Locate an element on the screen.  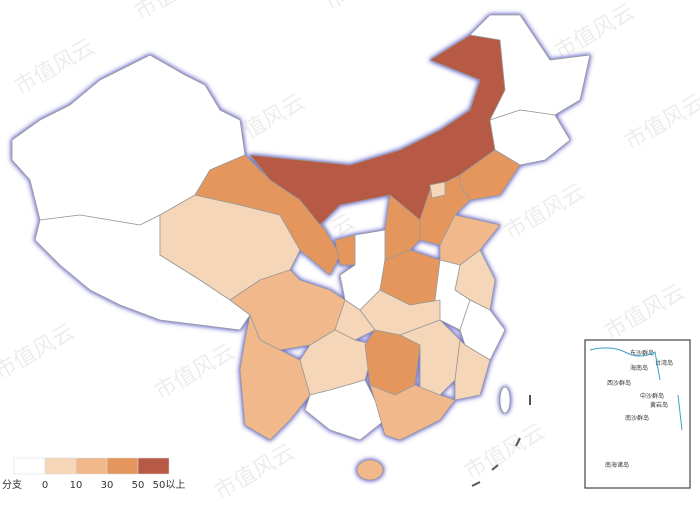
legend-label: 50 is located at coordinates (138, 485).